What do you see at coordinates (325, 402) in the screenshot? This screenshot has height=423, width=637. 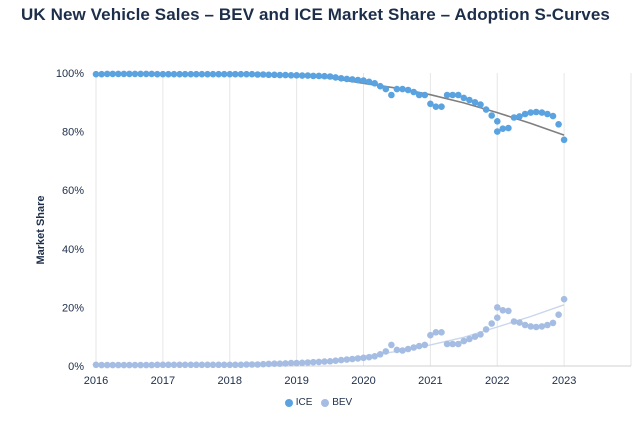 I see `legend-marker-bev` at bounding box center [325, 402].